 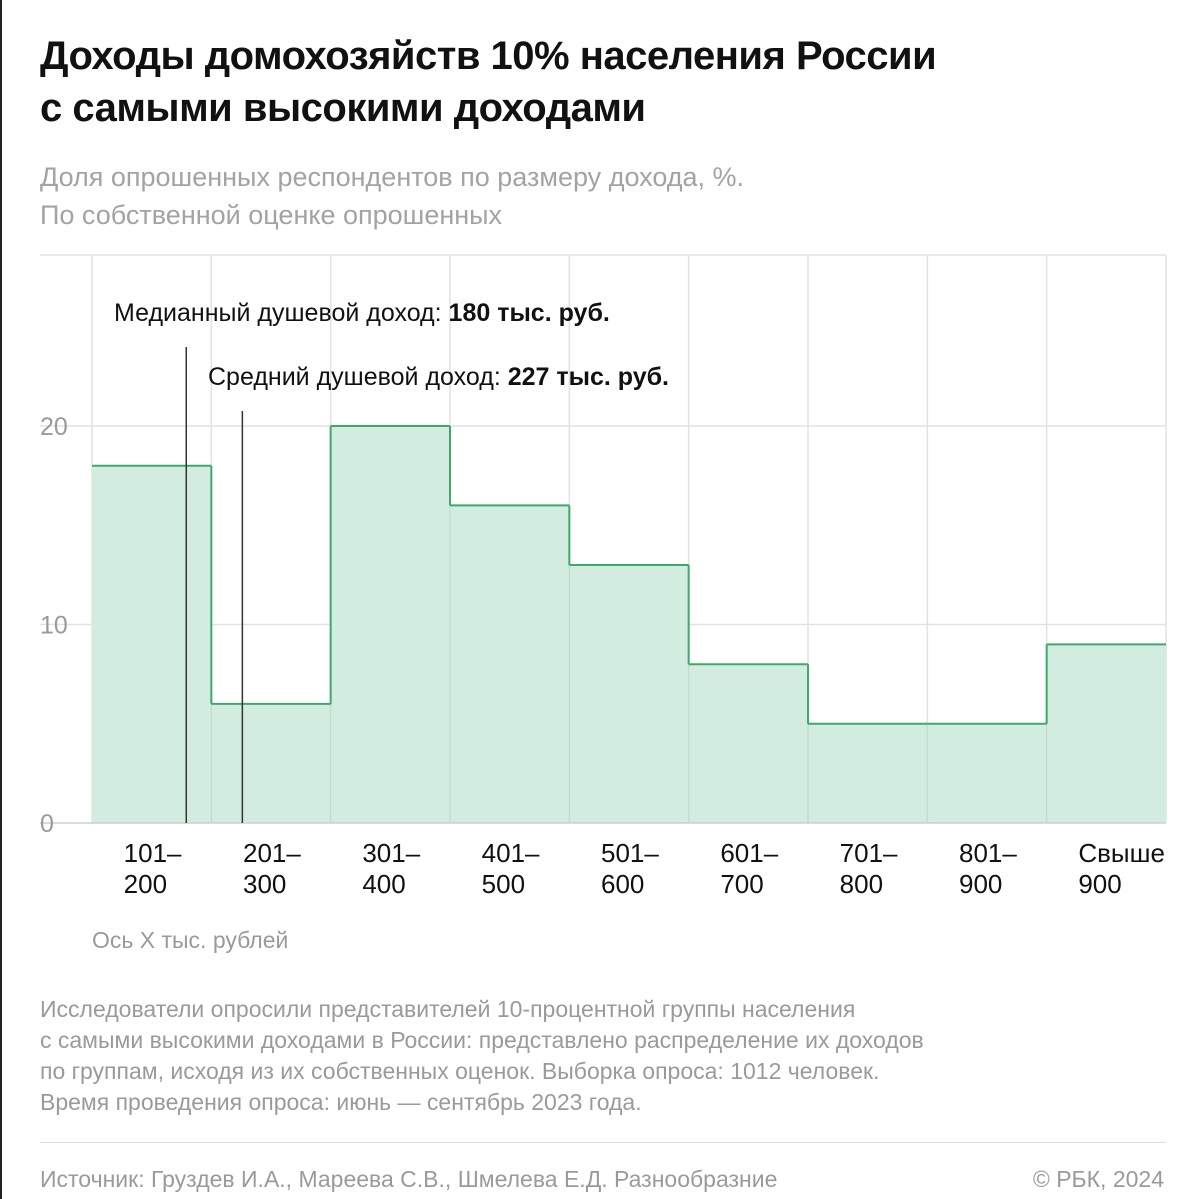 I want to click on y-tick-label-10: 10, so click(x=54, y=626).